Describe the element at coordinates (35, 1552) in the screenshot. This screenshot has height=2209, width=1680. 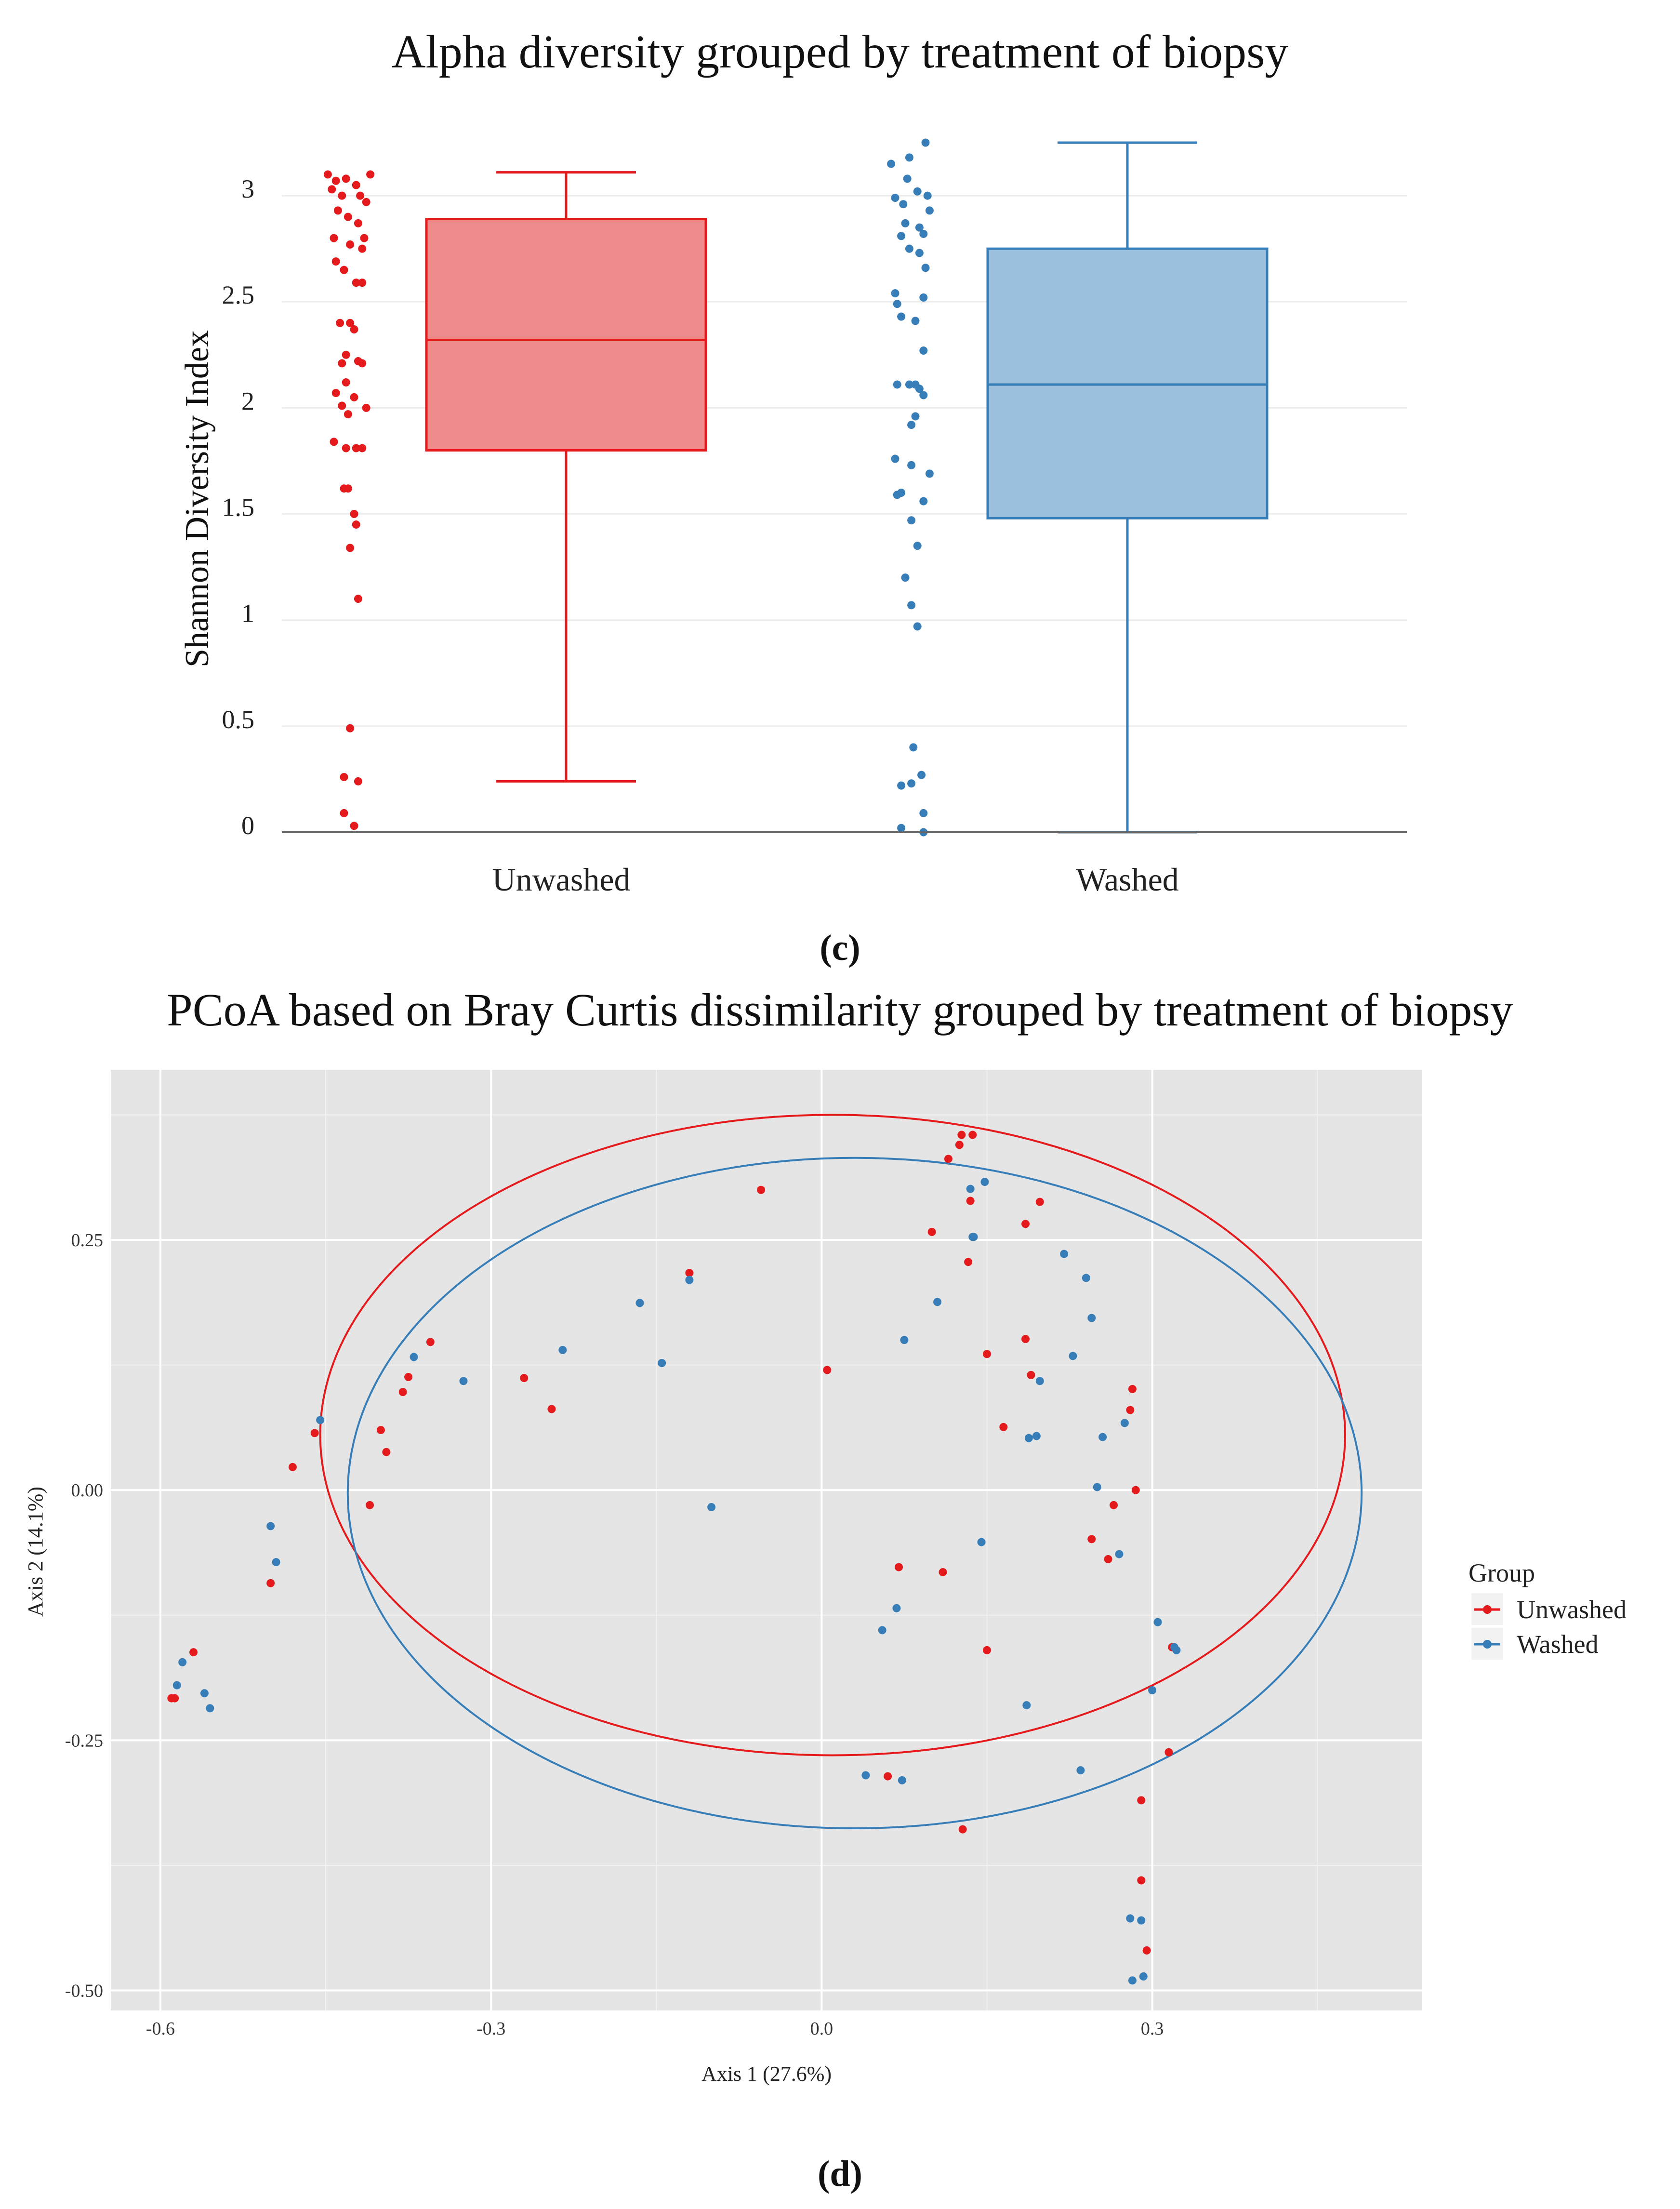
I see `pcoa-y-axis-label: Axis 2 (14.1%)` at that location.